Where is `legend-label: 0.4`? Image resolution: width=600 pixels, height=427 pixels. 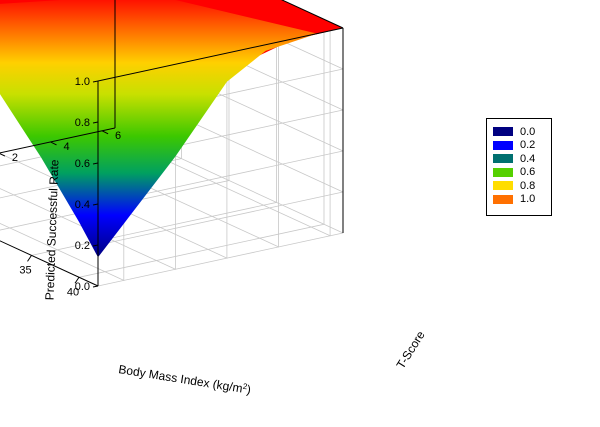
legend-label: 0.4 is located at coordinates (528, 158).